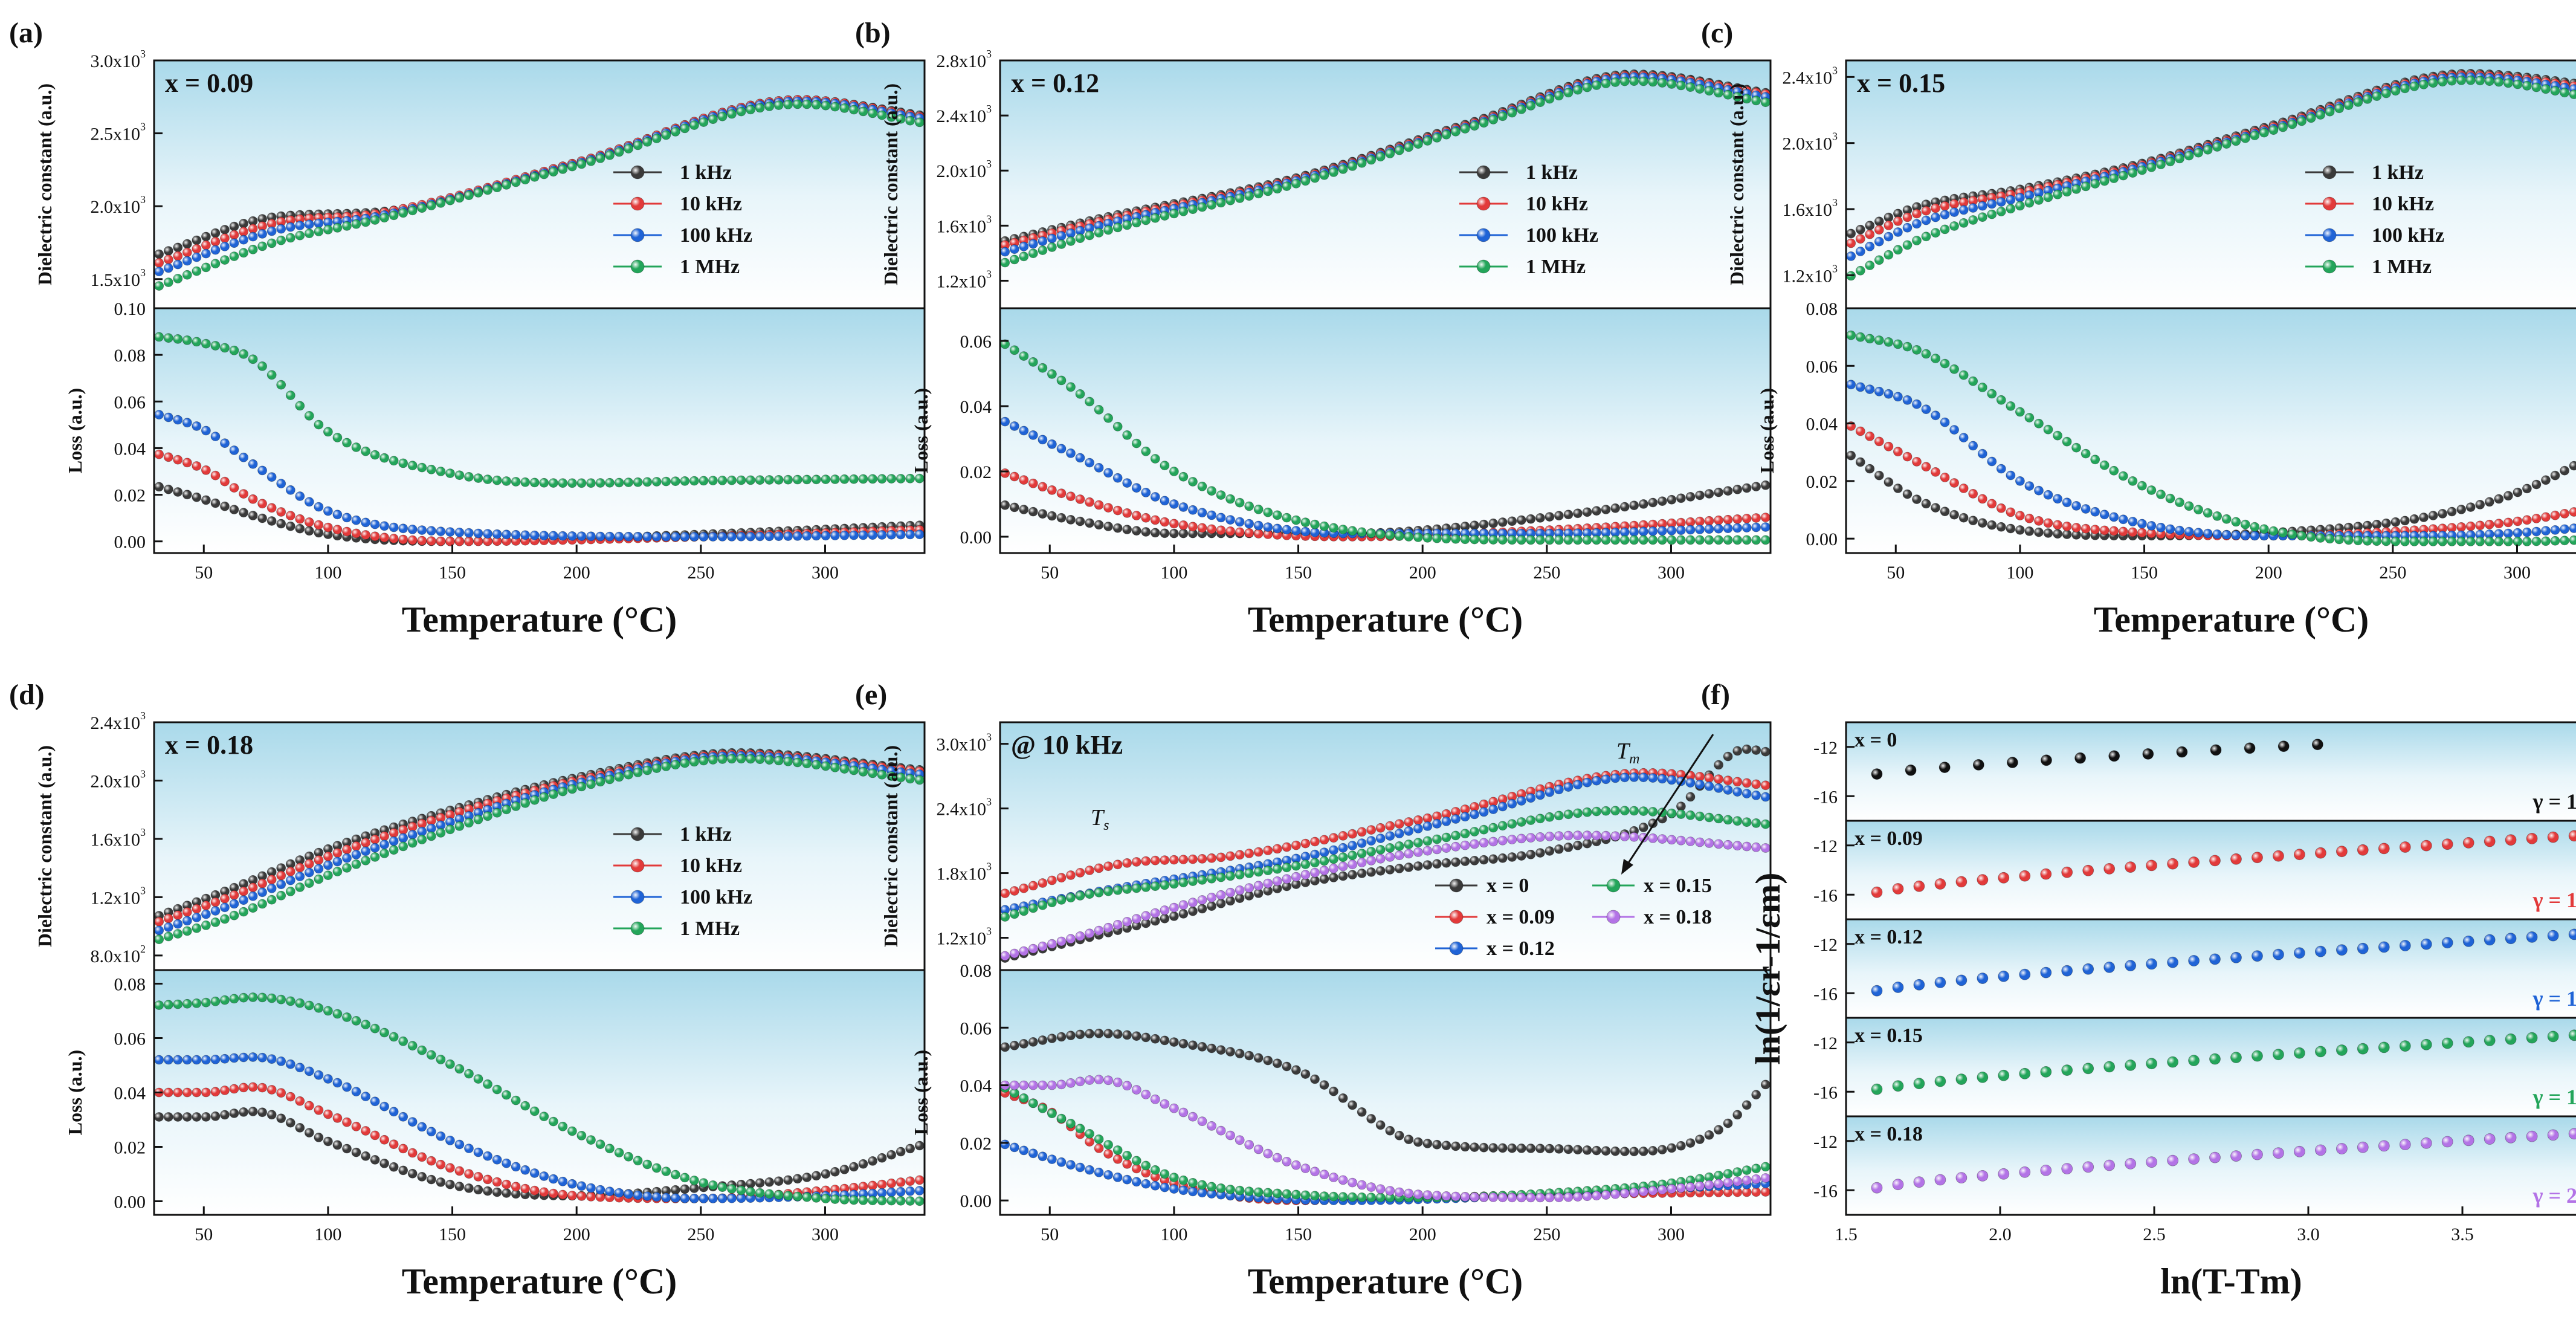  I want to click on y-tick-label: 0.02, so click(976, 472).